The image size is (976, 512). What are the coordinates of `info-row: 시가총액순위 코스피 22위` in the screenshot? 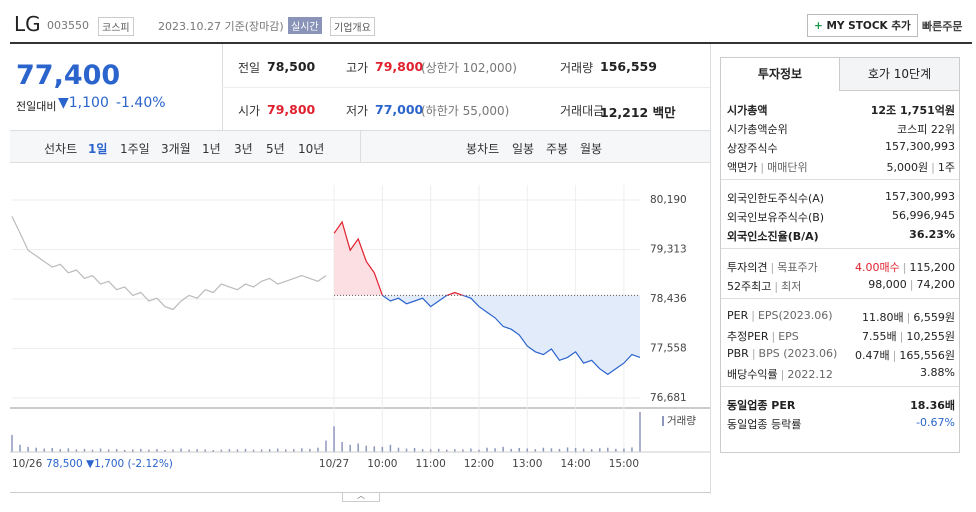 It's located at (841, 128).